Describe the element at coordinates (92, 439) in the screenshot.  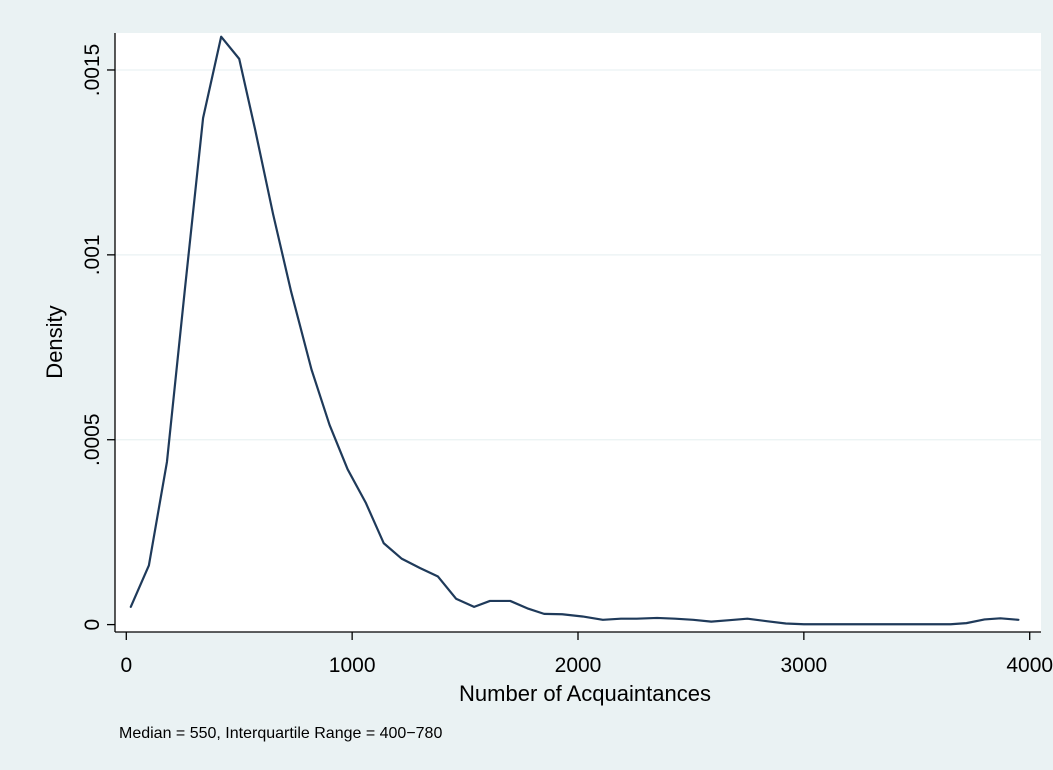
I see `y-tick-label: .0005` at that location.